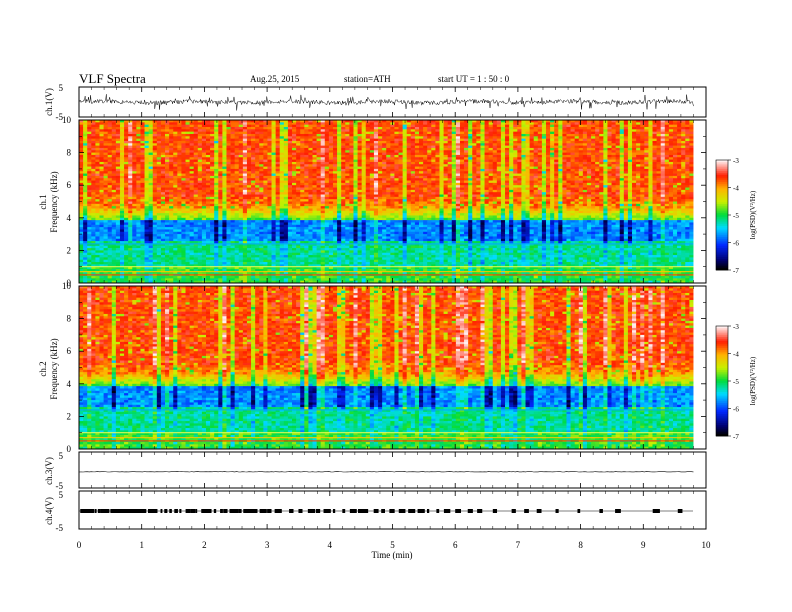  What do you see at coordinates (61, 88) in the screenshot?
I see `ch1-ytick-top: 5` at bounding box center [61, 88].